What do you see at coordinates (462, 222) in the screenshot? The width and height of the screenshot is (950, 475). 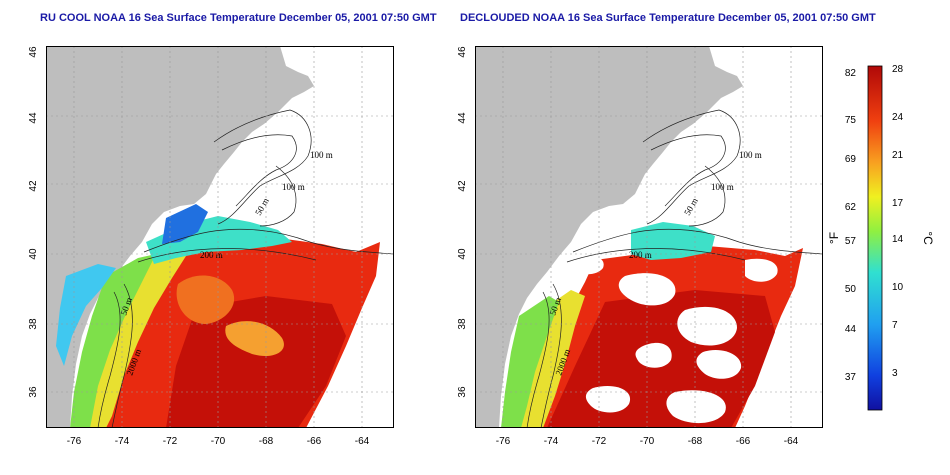 I see `right-y-axis: 46 44 42 40 38 36` at bounding box center [462, 222].